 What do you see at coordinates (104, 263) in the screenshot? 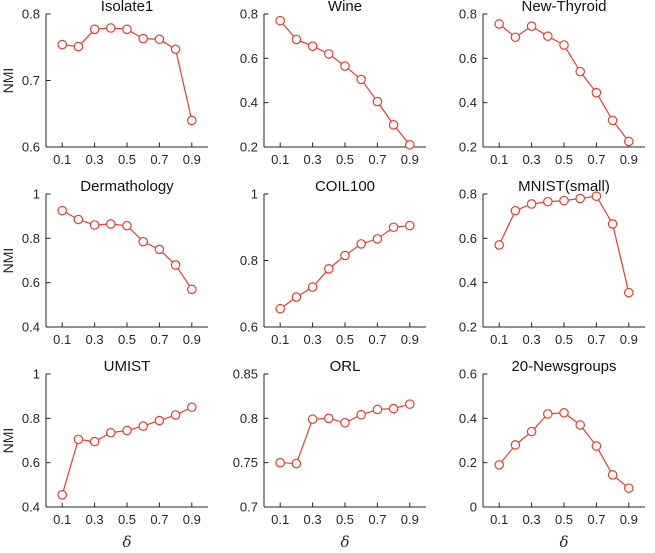
I see `chart-dermathology: 0.1 0.3 0.5 0.7 0.9 0.4 0.6 0.8 1 Dermathology NMI` at bounding box center [104, 263].